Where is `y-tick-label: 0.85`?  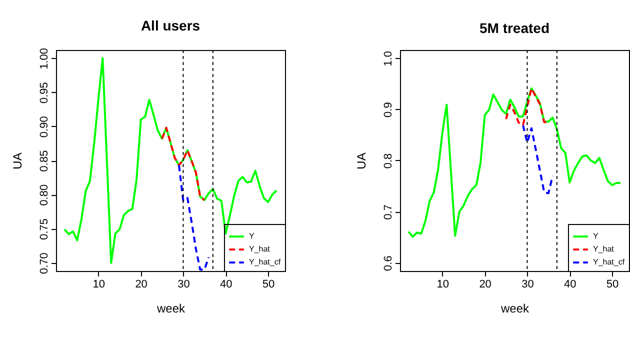 y-tick-label: 0.85 is located at coordinates (44, 161).